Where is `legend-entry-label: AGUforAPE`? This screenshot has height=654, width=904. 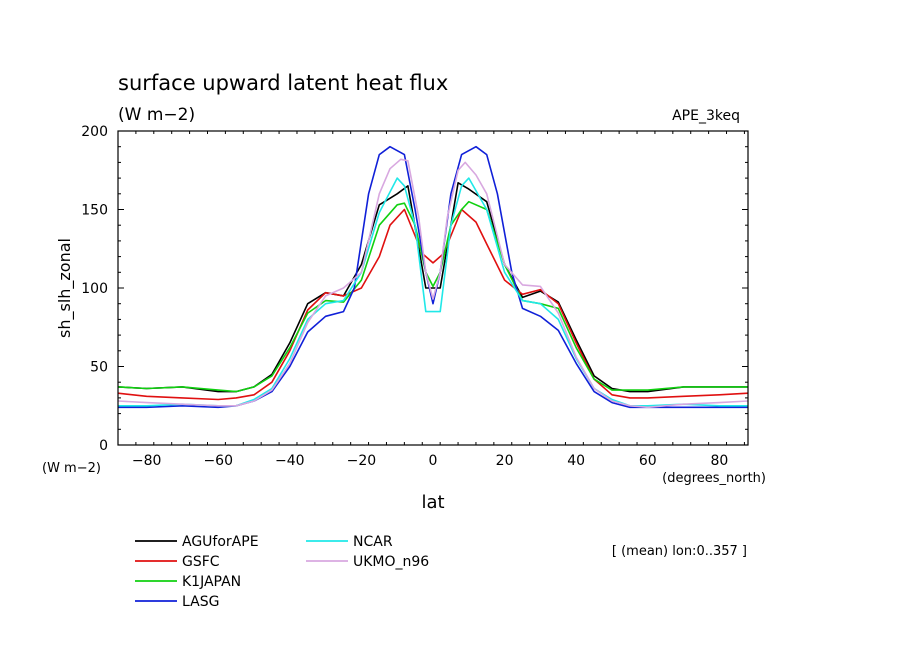 legend-entry-label: AGUforAPE is located at coordinates (220, 542).